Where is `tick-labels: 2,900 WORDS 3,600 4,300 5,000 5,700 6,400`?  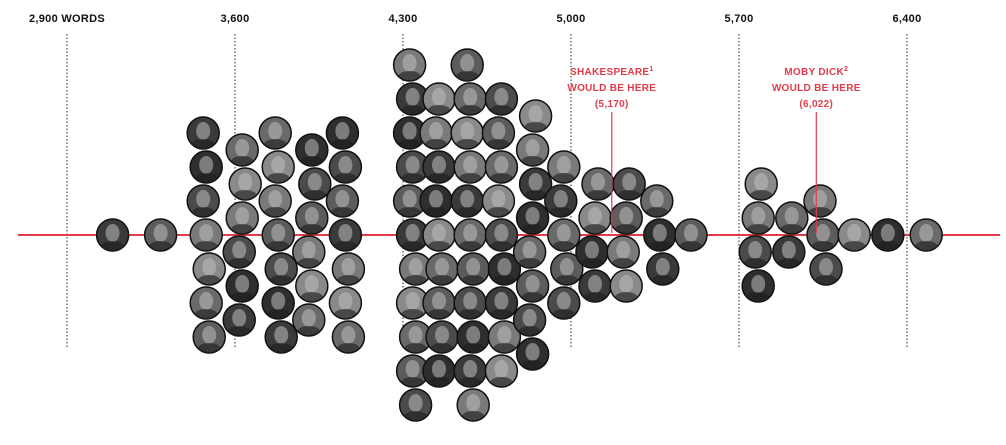
tick-labels: 2,900 WORDS 3,600 4,300 5,000 5,700 6,400 is located at coordinates (475, 19).